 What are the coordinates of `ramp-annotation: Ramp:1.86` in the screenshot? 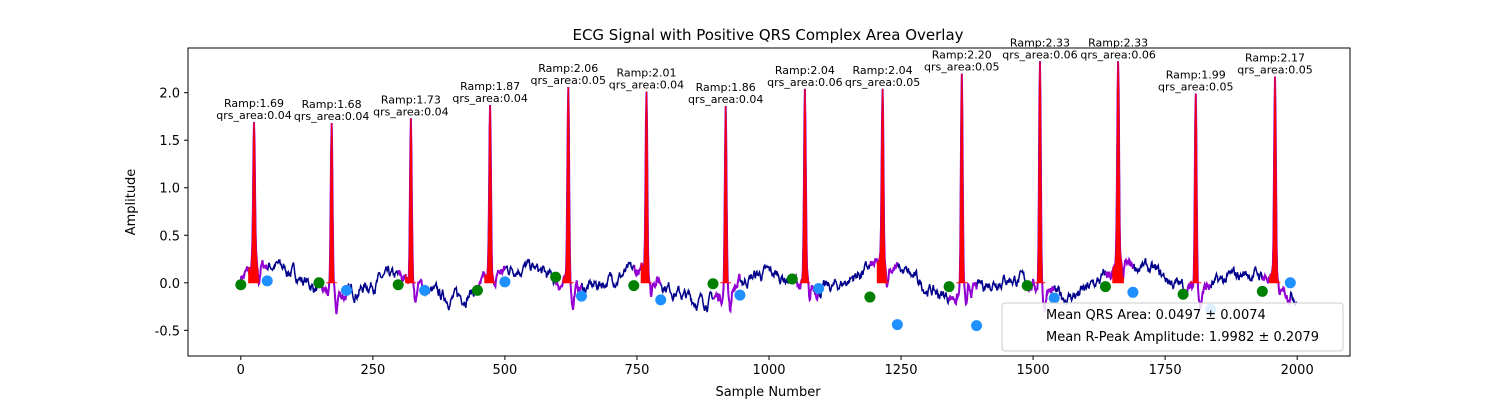 It's located at (726, 87).